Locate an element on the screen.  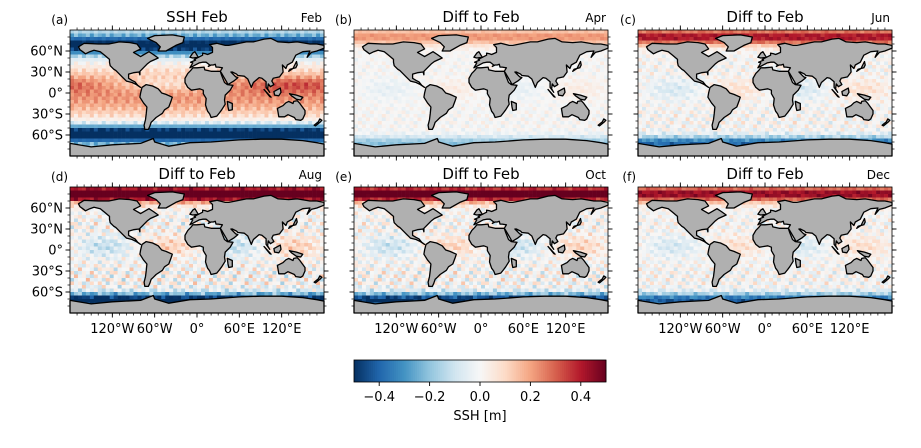
continent is located at coordinates (513, 106).